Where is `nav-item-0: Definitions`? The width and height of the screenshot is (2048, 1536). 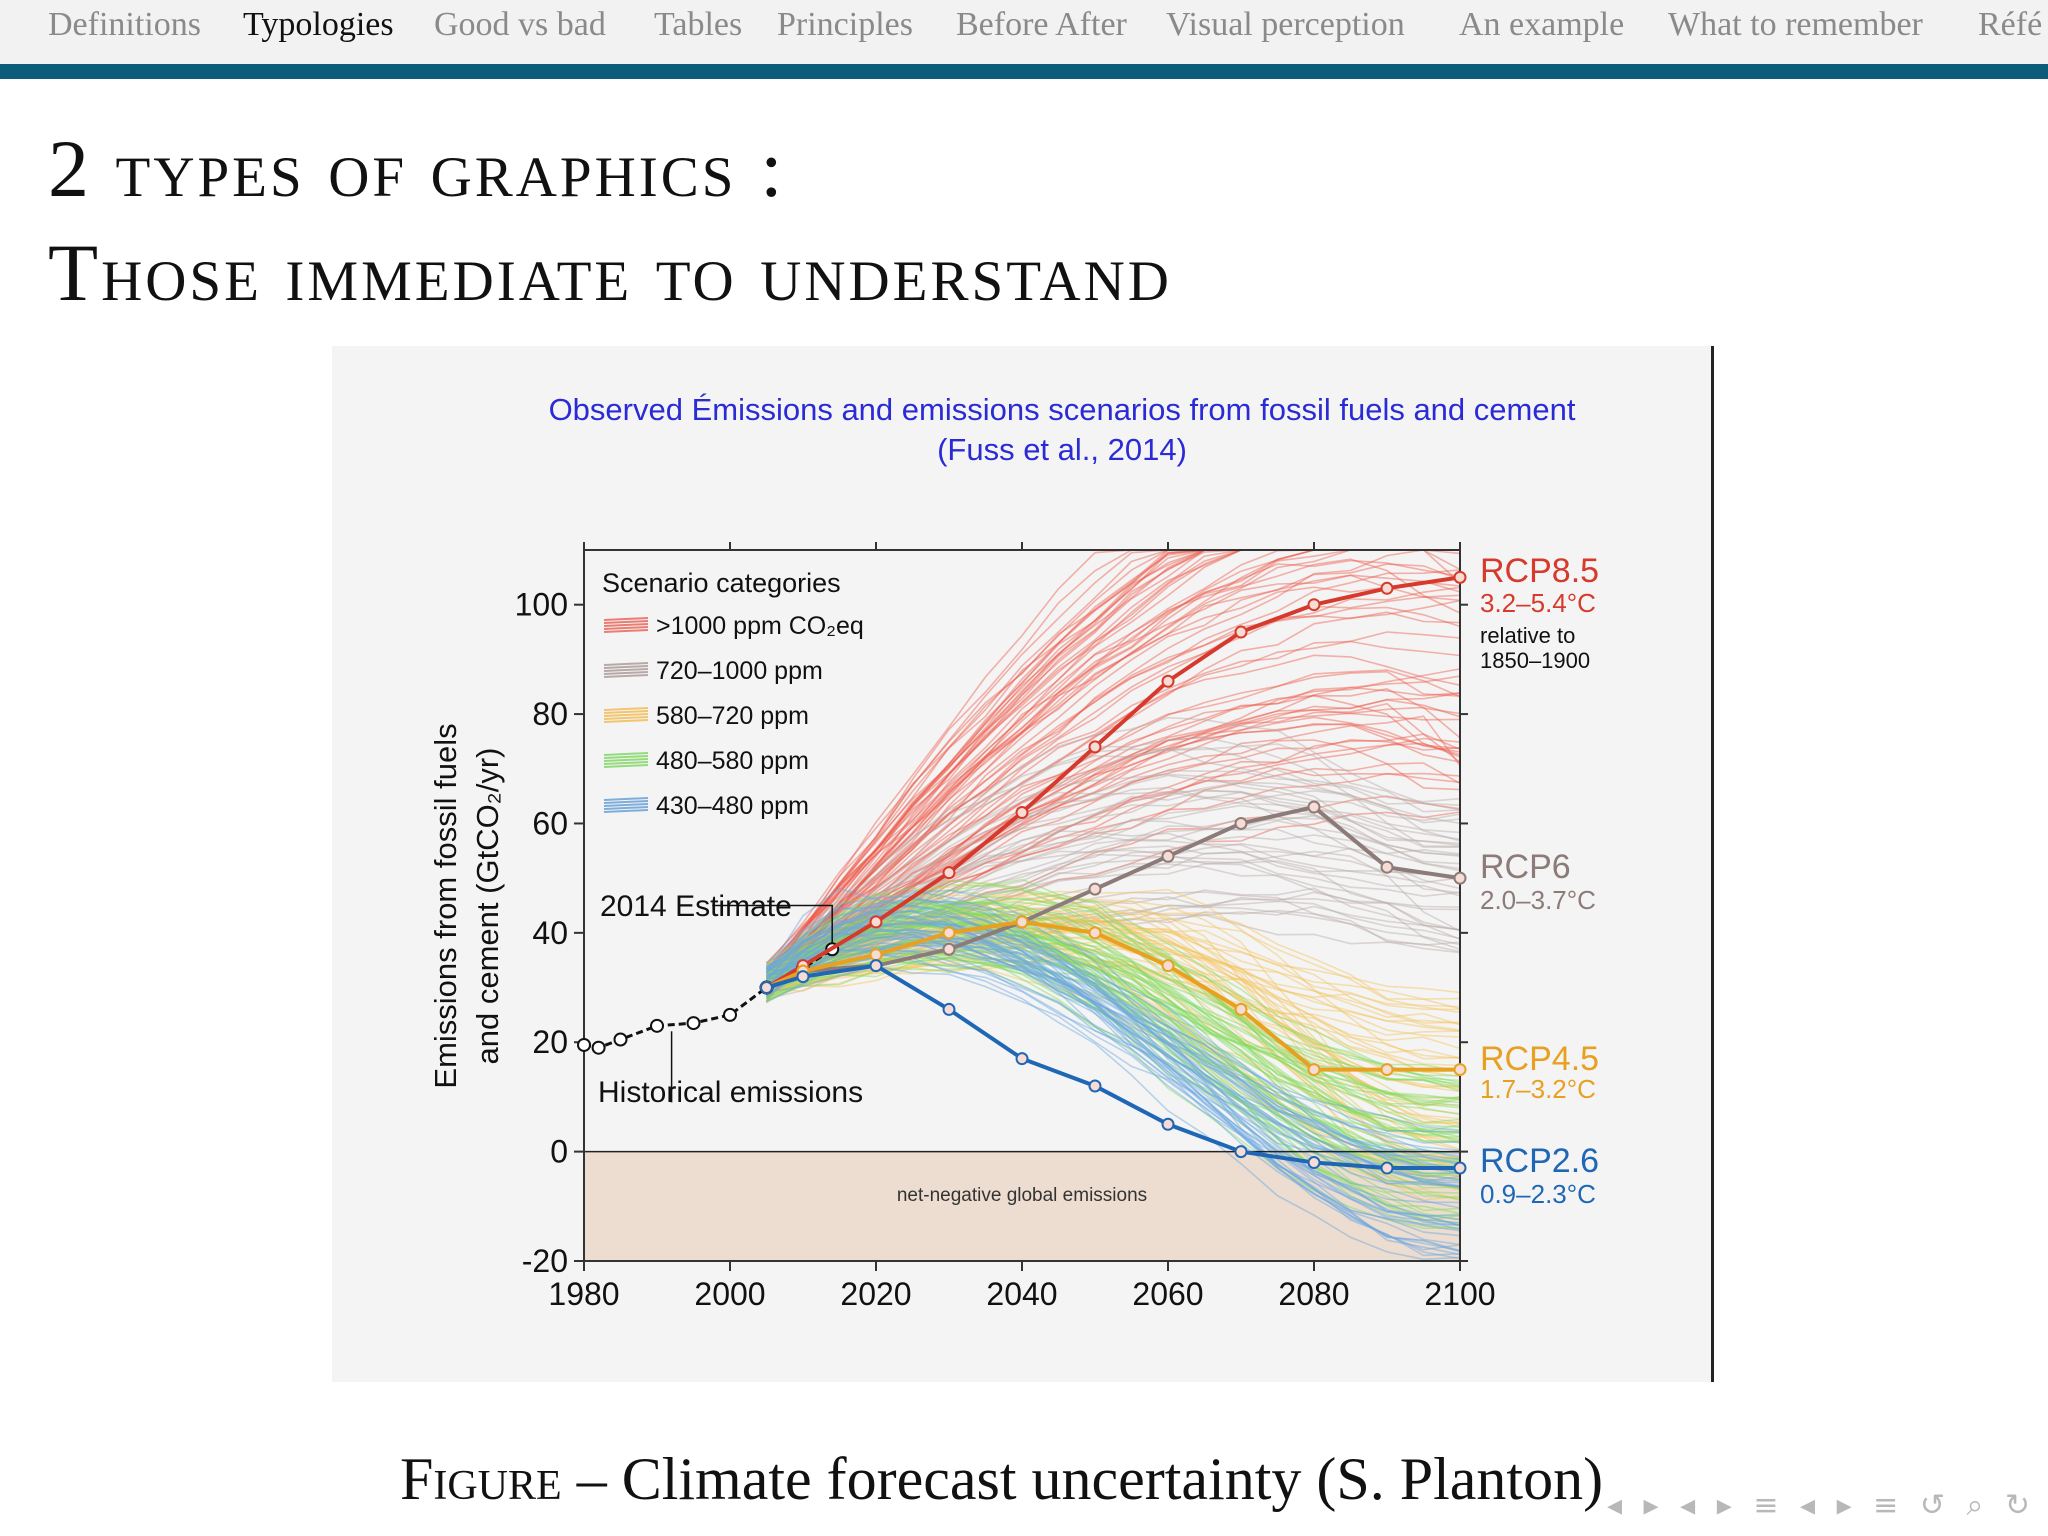 nav-item-0: Definitions is located at coordinates (124, 25).